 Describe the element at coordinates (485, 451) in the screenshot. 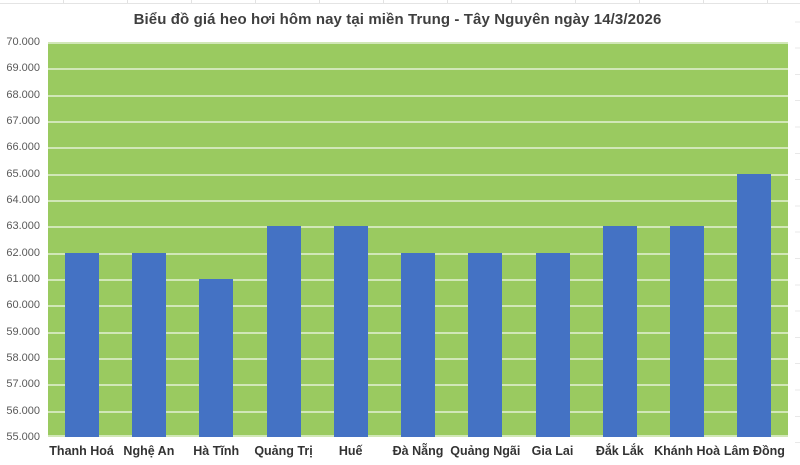

I see `x-tick-label-quảng-ngãi: Quảng Ngãi` at that location.